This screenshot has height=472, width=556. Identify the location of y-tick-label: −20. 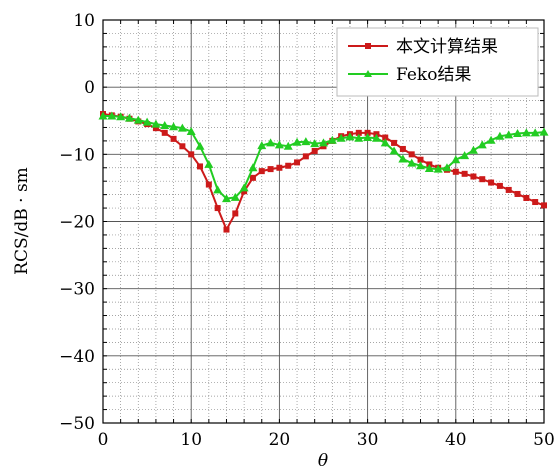
(77, 223).